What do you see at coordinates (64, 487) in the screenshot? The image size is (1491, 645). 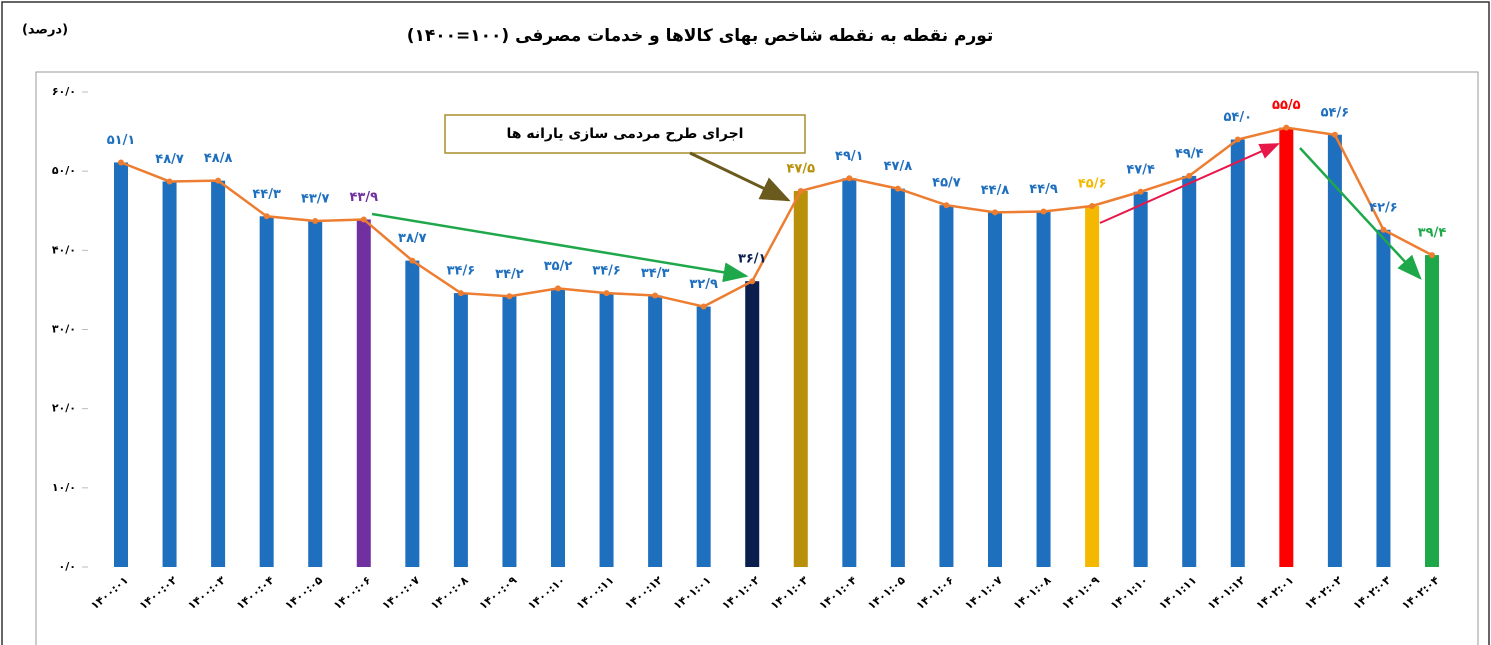 I see `y-tick-label: ۱۰/۰` at bounding box center [64, 487].